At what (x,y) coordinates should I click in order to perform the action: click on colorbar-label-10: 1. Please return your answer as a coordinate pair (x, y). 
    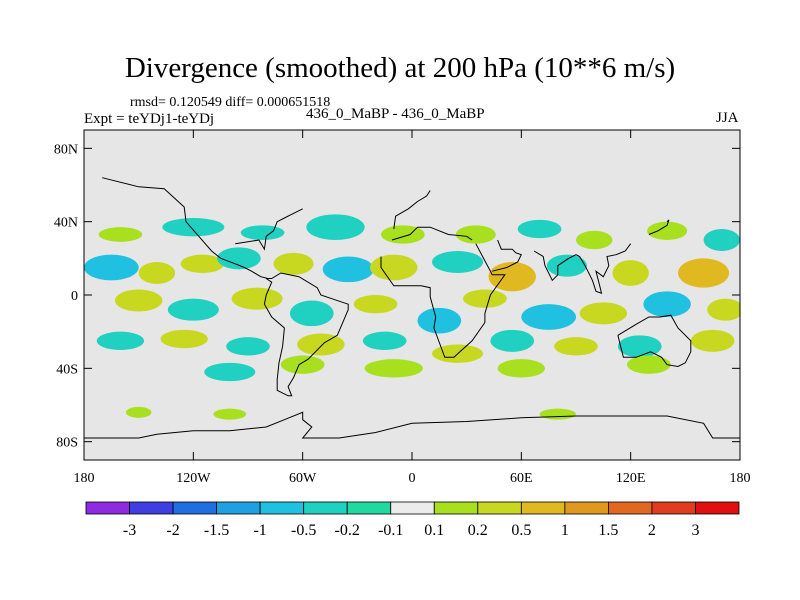
    Looking at the image, I should click on (565, 530).